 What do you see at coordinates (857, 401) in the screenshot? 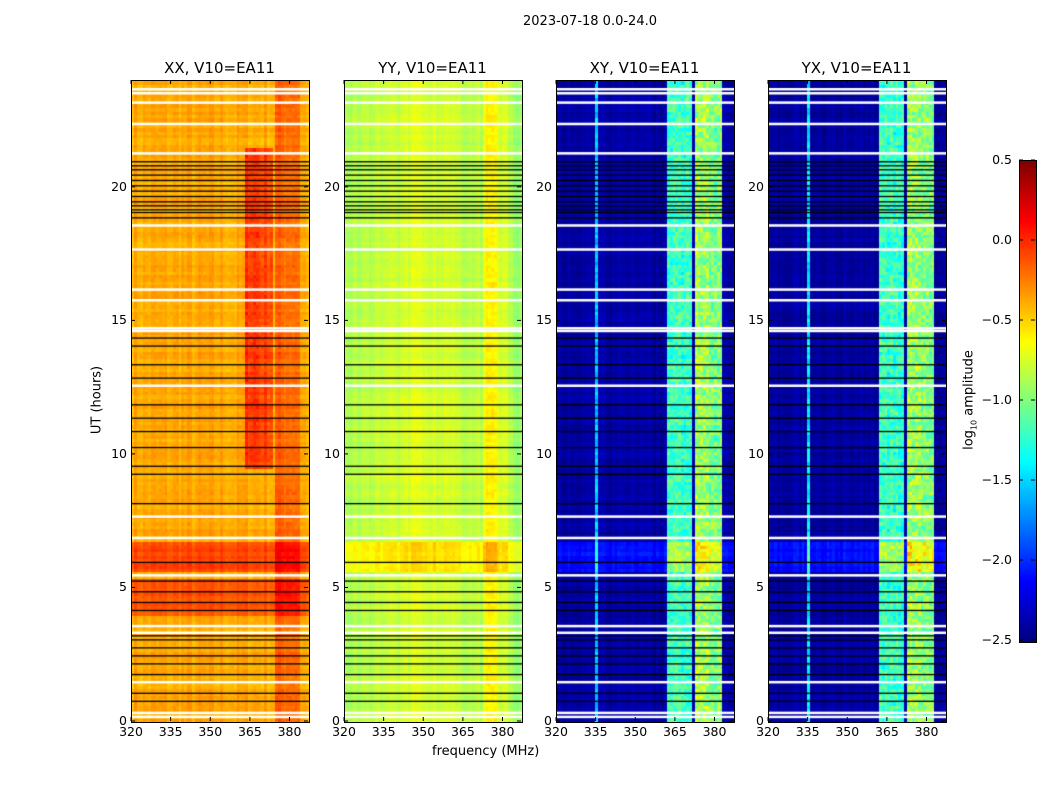
I see `heatmap-yx` at bounding box center [857, 401].